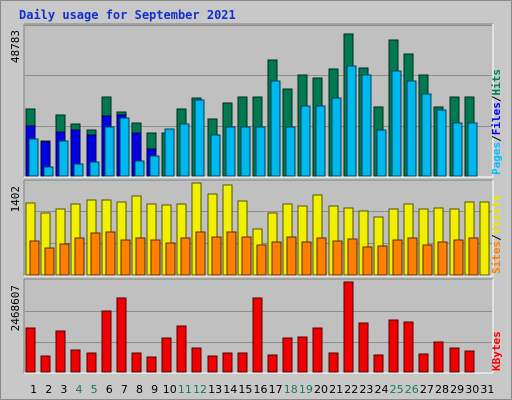  Describe the element at coordinates (63, 389) in the screenshot. I see `x-tick-label: 3` at that location.